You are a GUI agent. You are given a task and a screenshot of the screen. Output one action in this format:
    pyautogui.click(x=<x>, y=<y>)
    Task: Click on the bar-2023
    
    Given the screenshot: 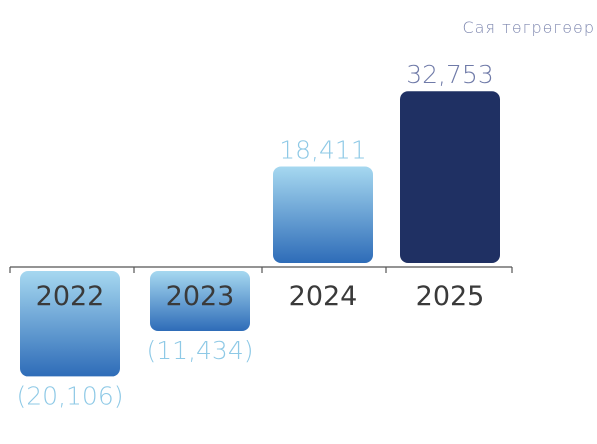 What is the action you would take?
    pyautogui.click(x=200, y=301)
    